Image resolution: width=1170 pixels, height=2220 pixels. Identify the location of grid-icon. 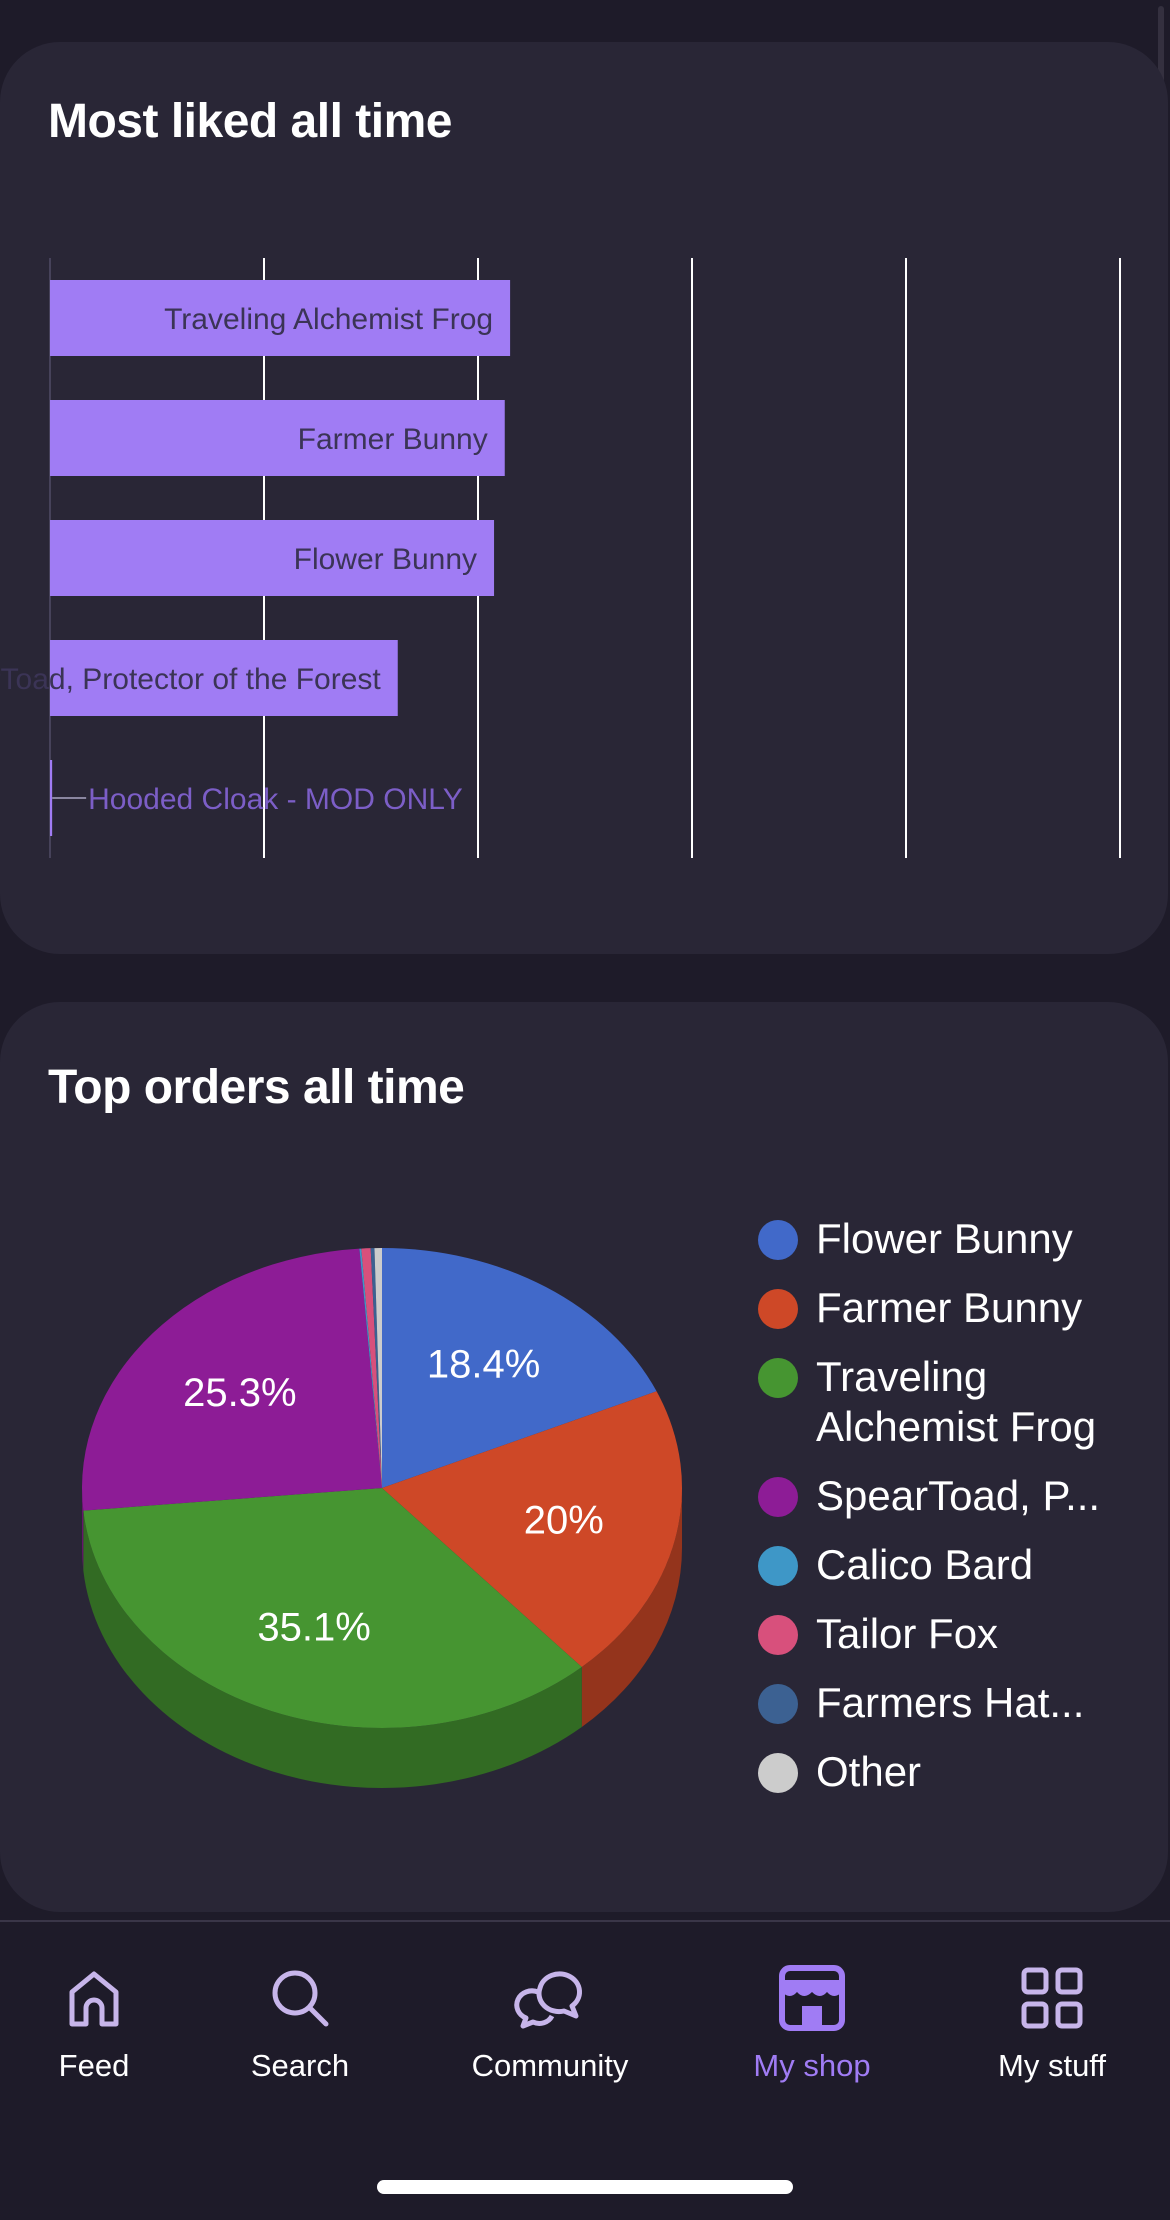
(1052, 1998).